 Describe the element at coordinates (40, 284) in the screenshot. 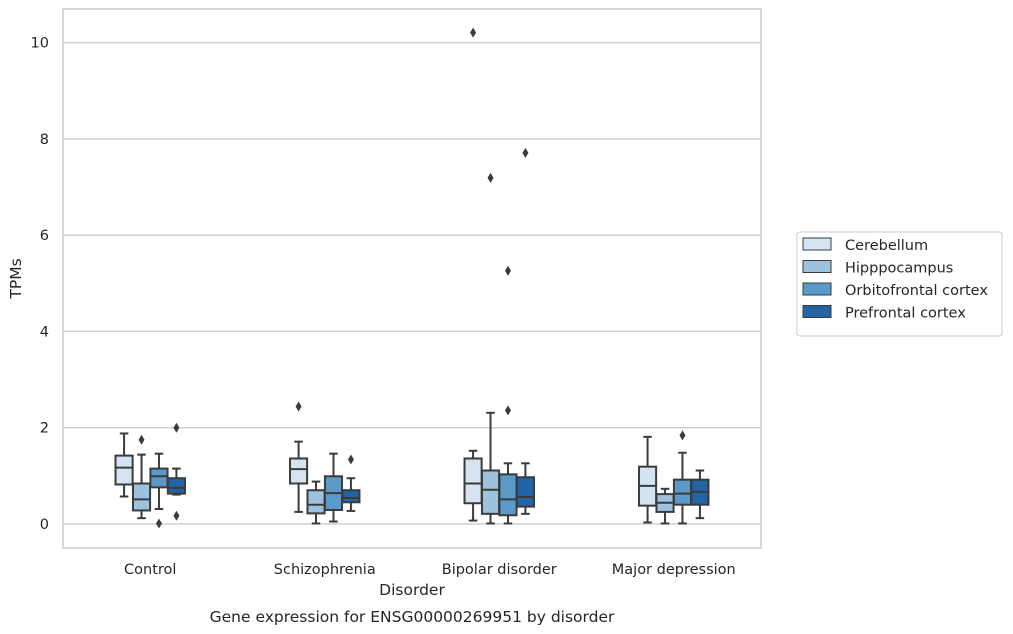

I see `y-axis-ticks: 0 2 4 6 8 10` at that location.